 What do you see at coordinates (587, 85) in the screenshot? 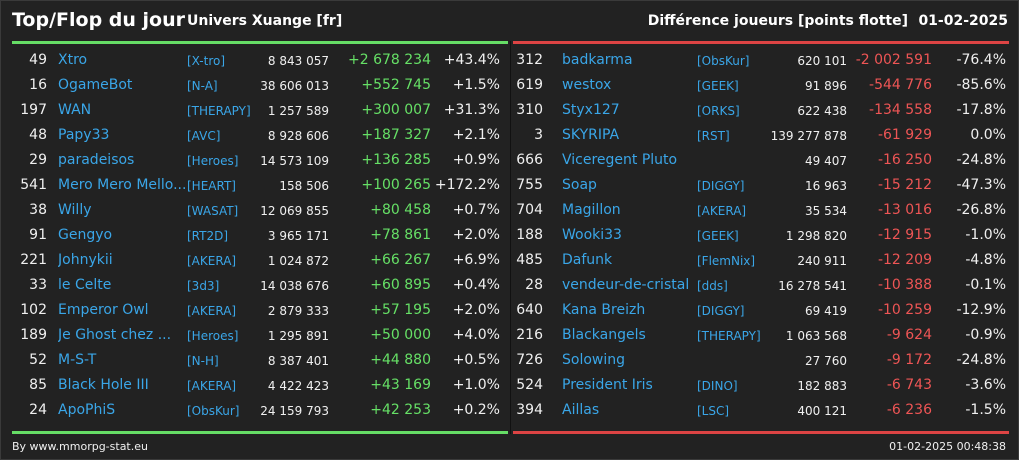
I see `player-name-link: westox` at bounding box center [587, 85].